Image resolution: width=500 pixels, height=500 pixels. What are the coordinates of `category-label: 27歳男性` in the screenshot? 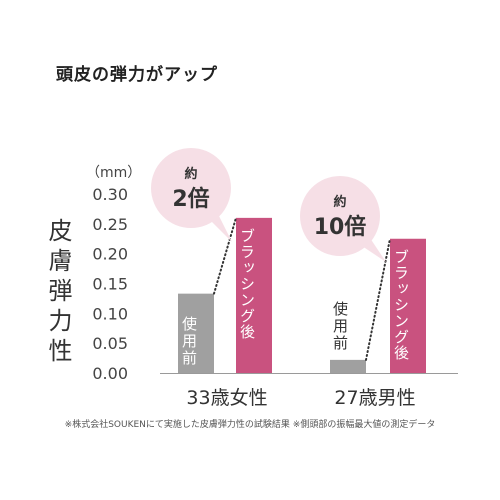 It's located at (374, 398).